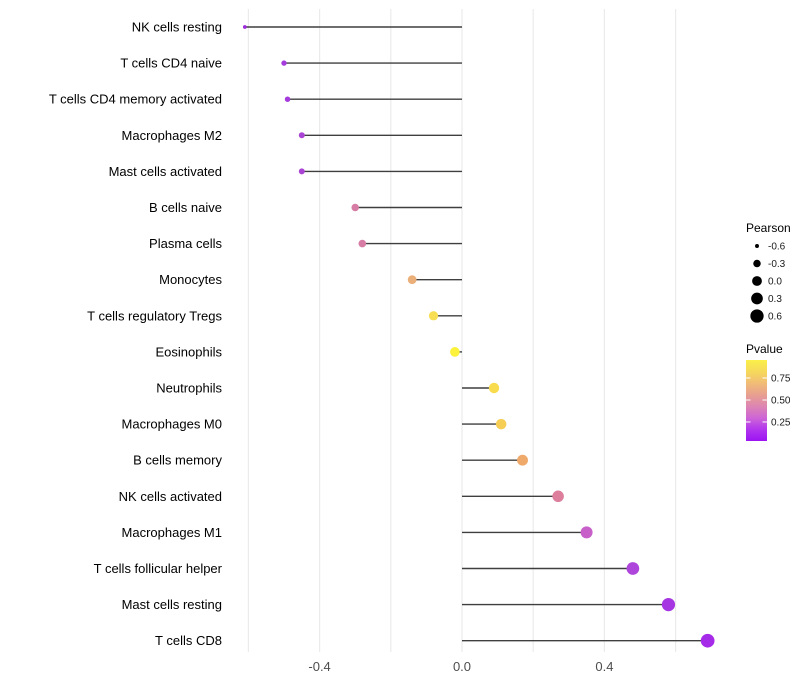  I want to click on pearson-legend-label: -0.3, so click(777, 264).